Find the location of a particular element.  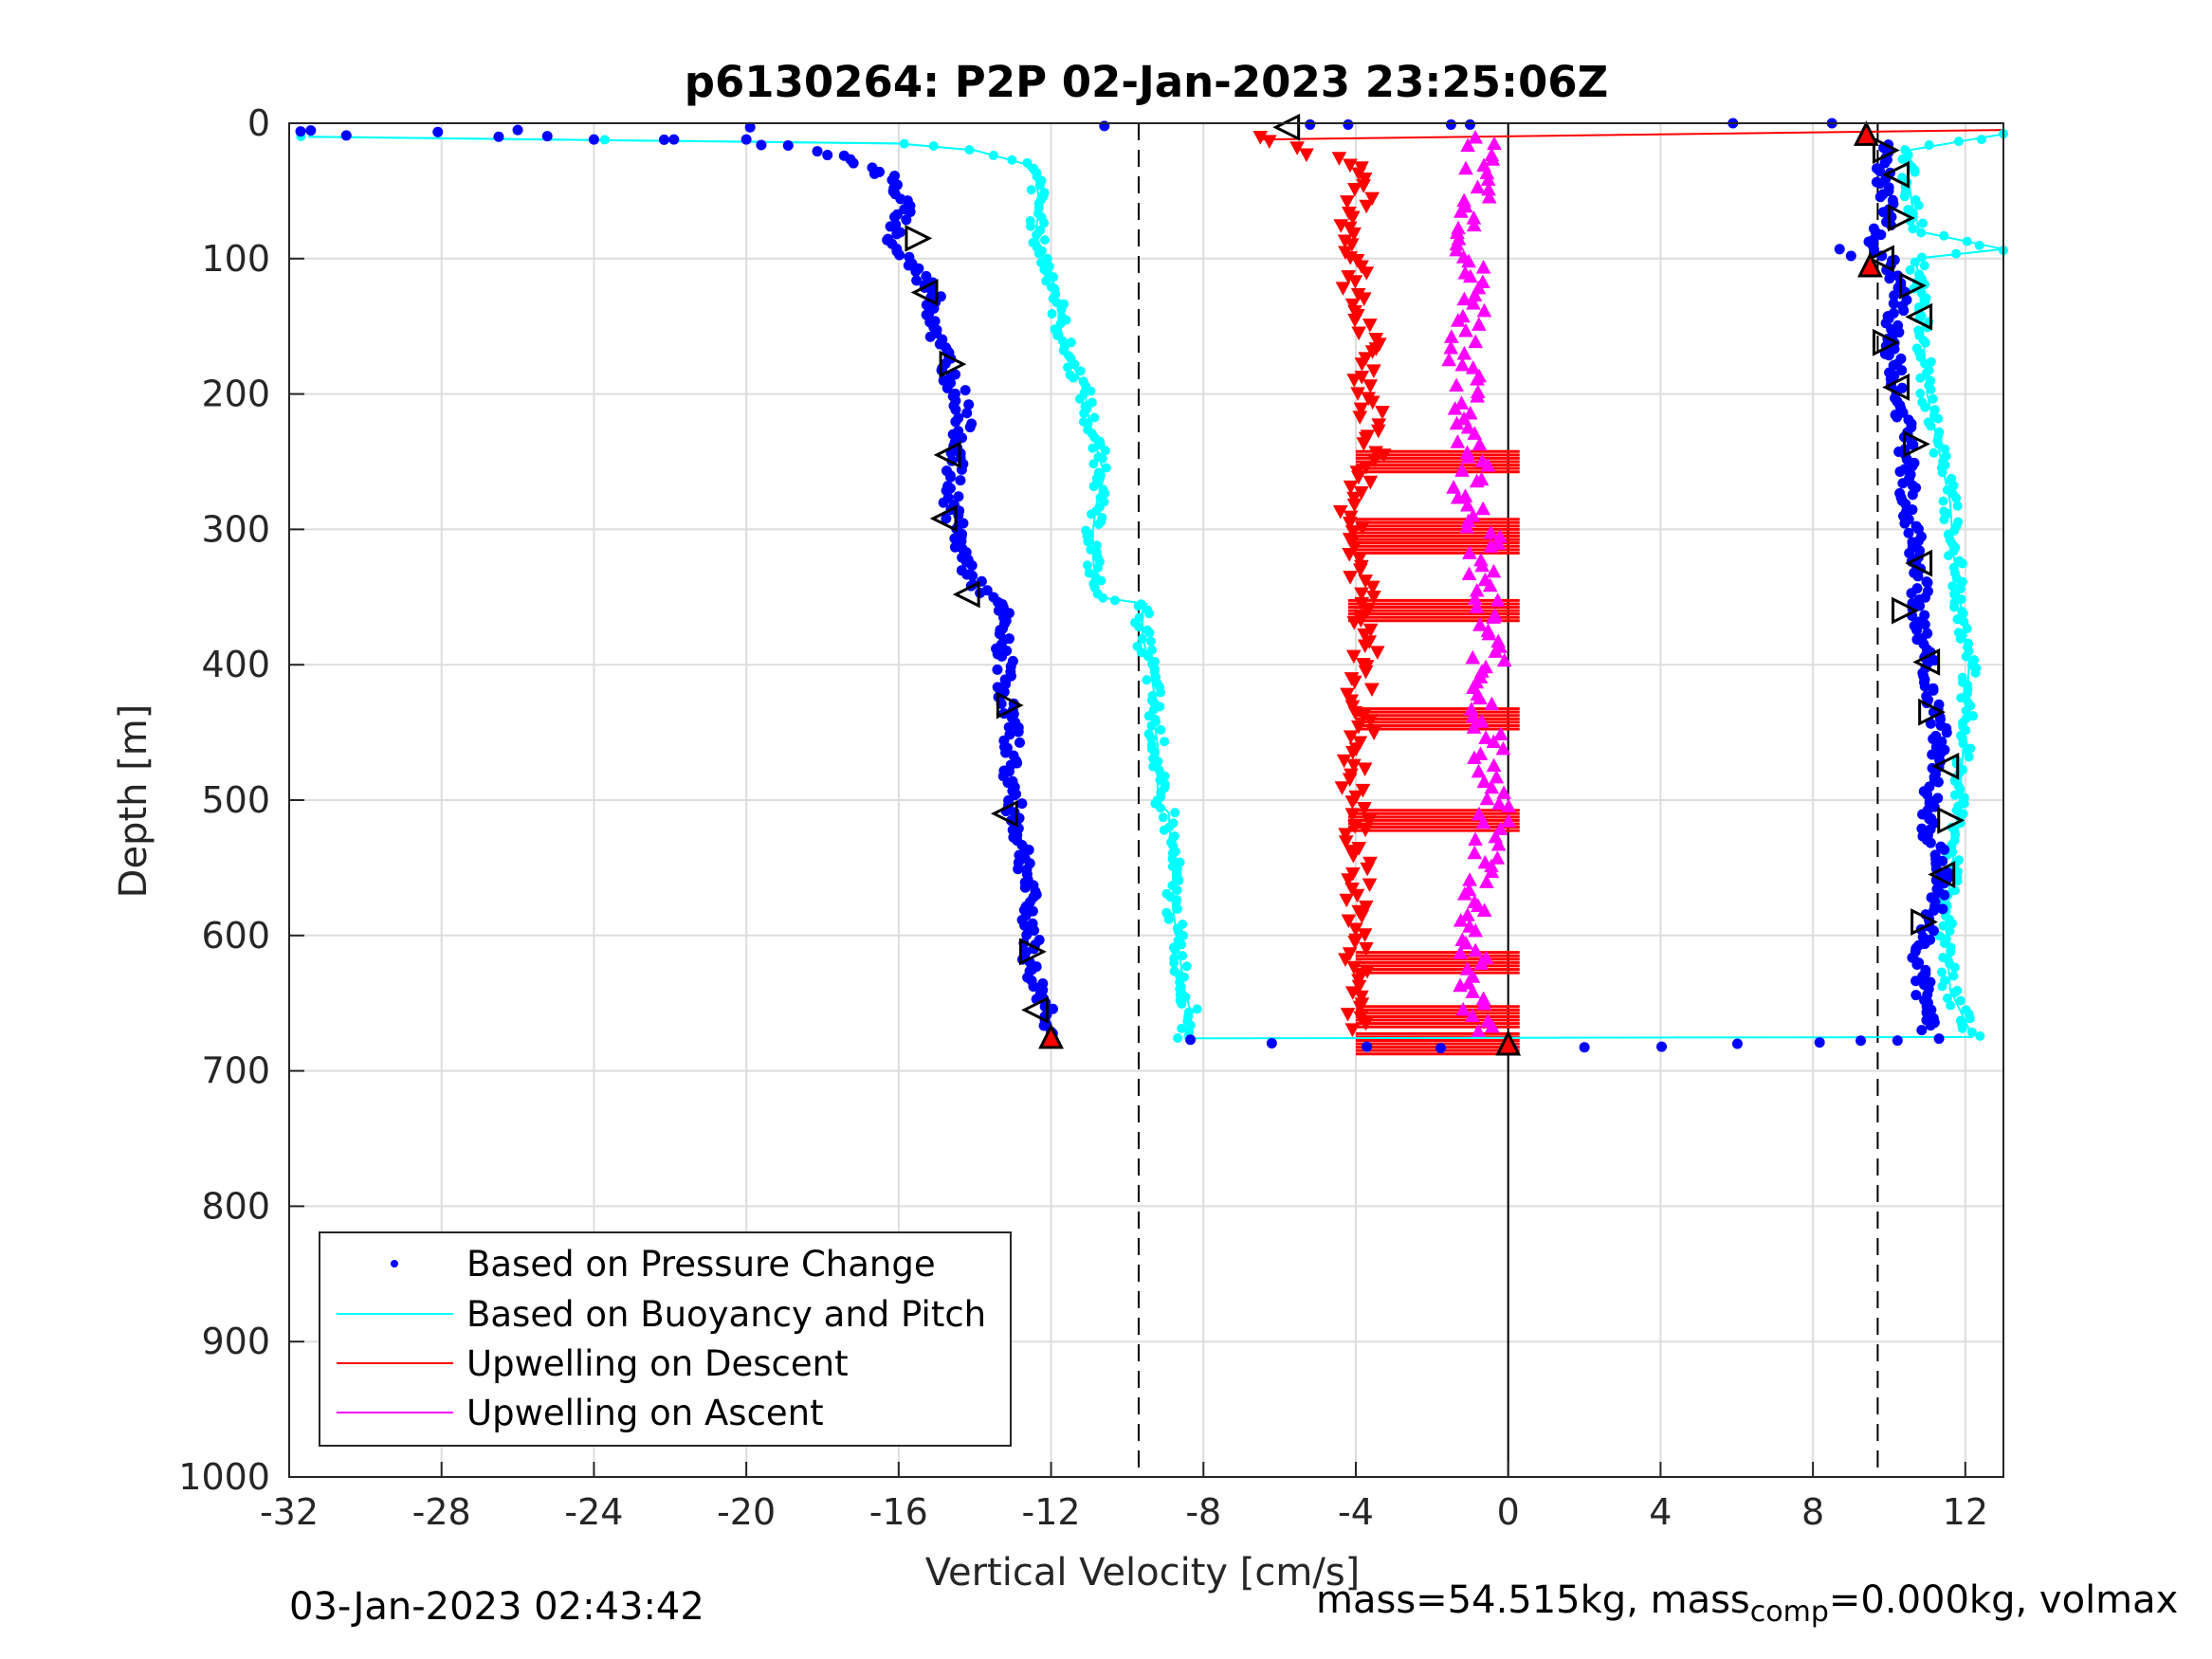

x-tick-label: -20 is located at coordinates (746, 1512).